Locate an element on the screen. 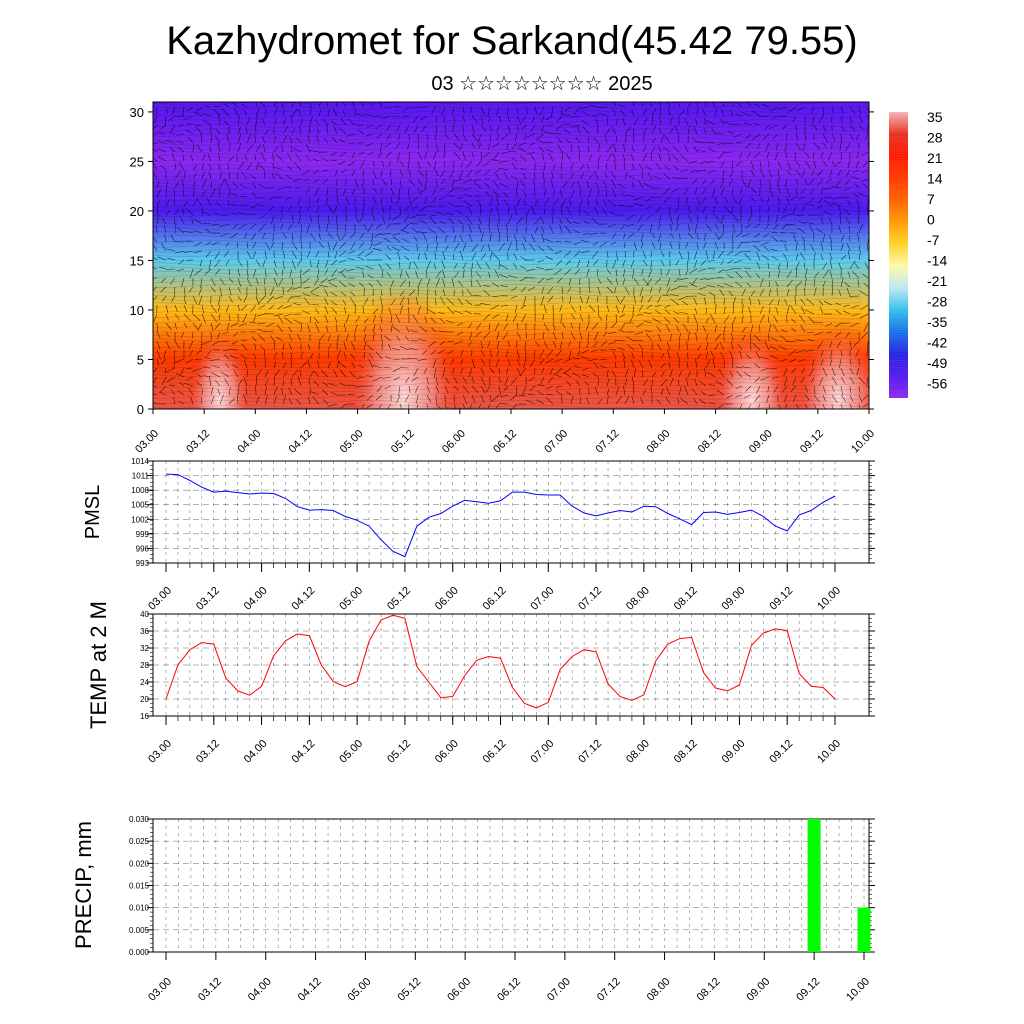 This screenshot has height=1024, width=1024. x-tick-label: 08.00 is located at coordinates (659, 442).